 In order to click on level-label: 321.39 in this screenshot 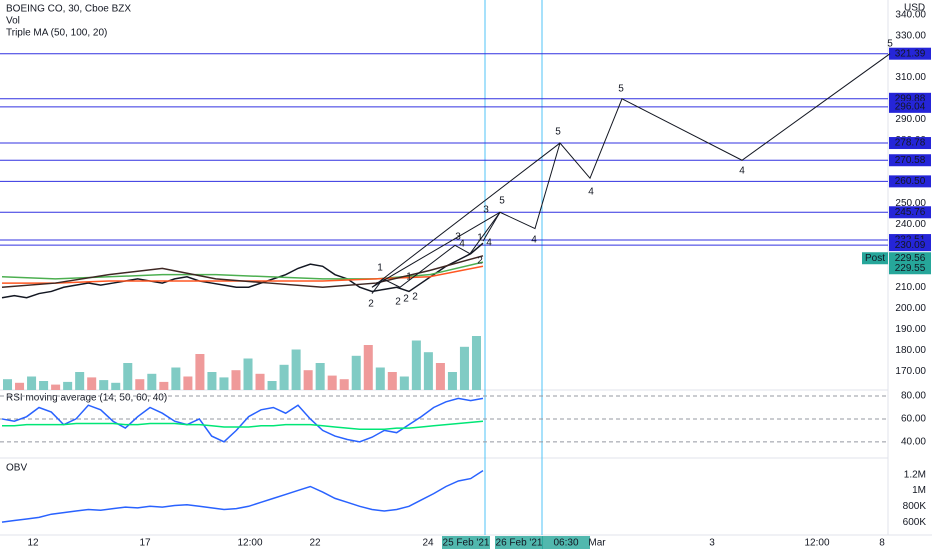, I will do `click(910, 53)`.